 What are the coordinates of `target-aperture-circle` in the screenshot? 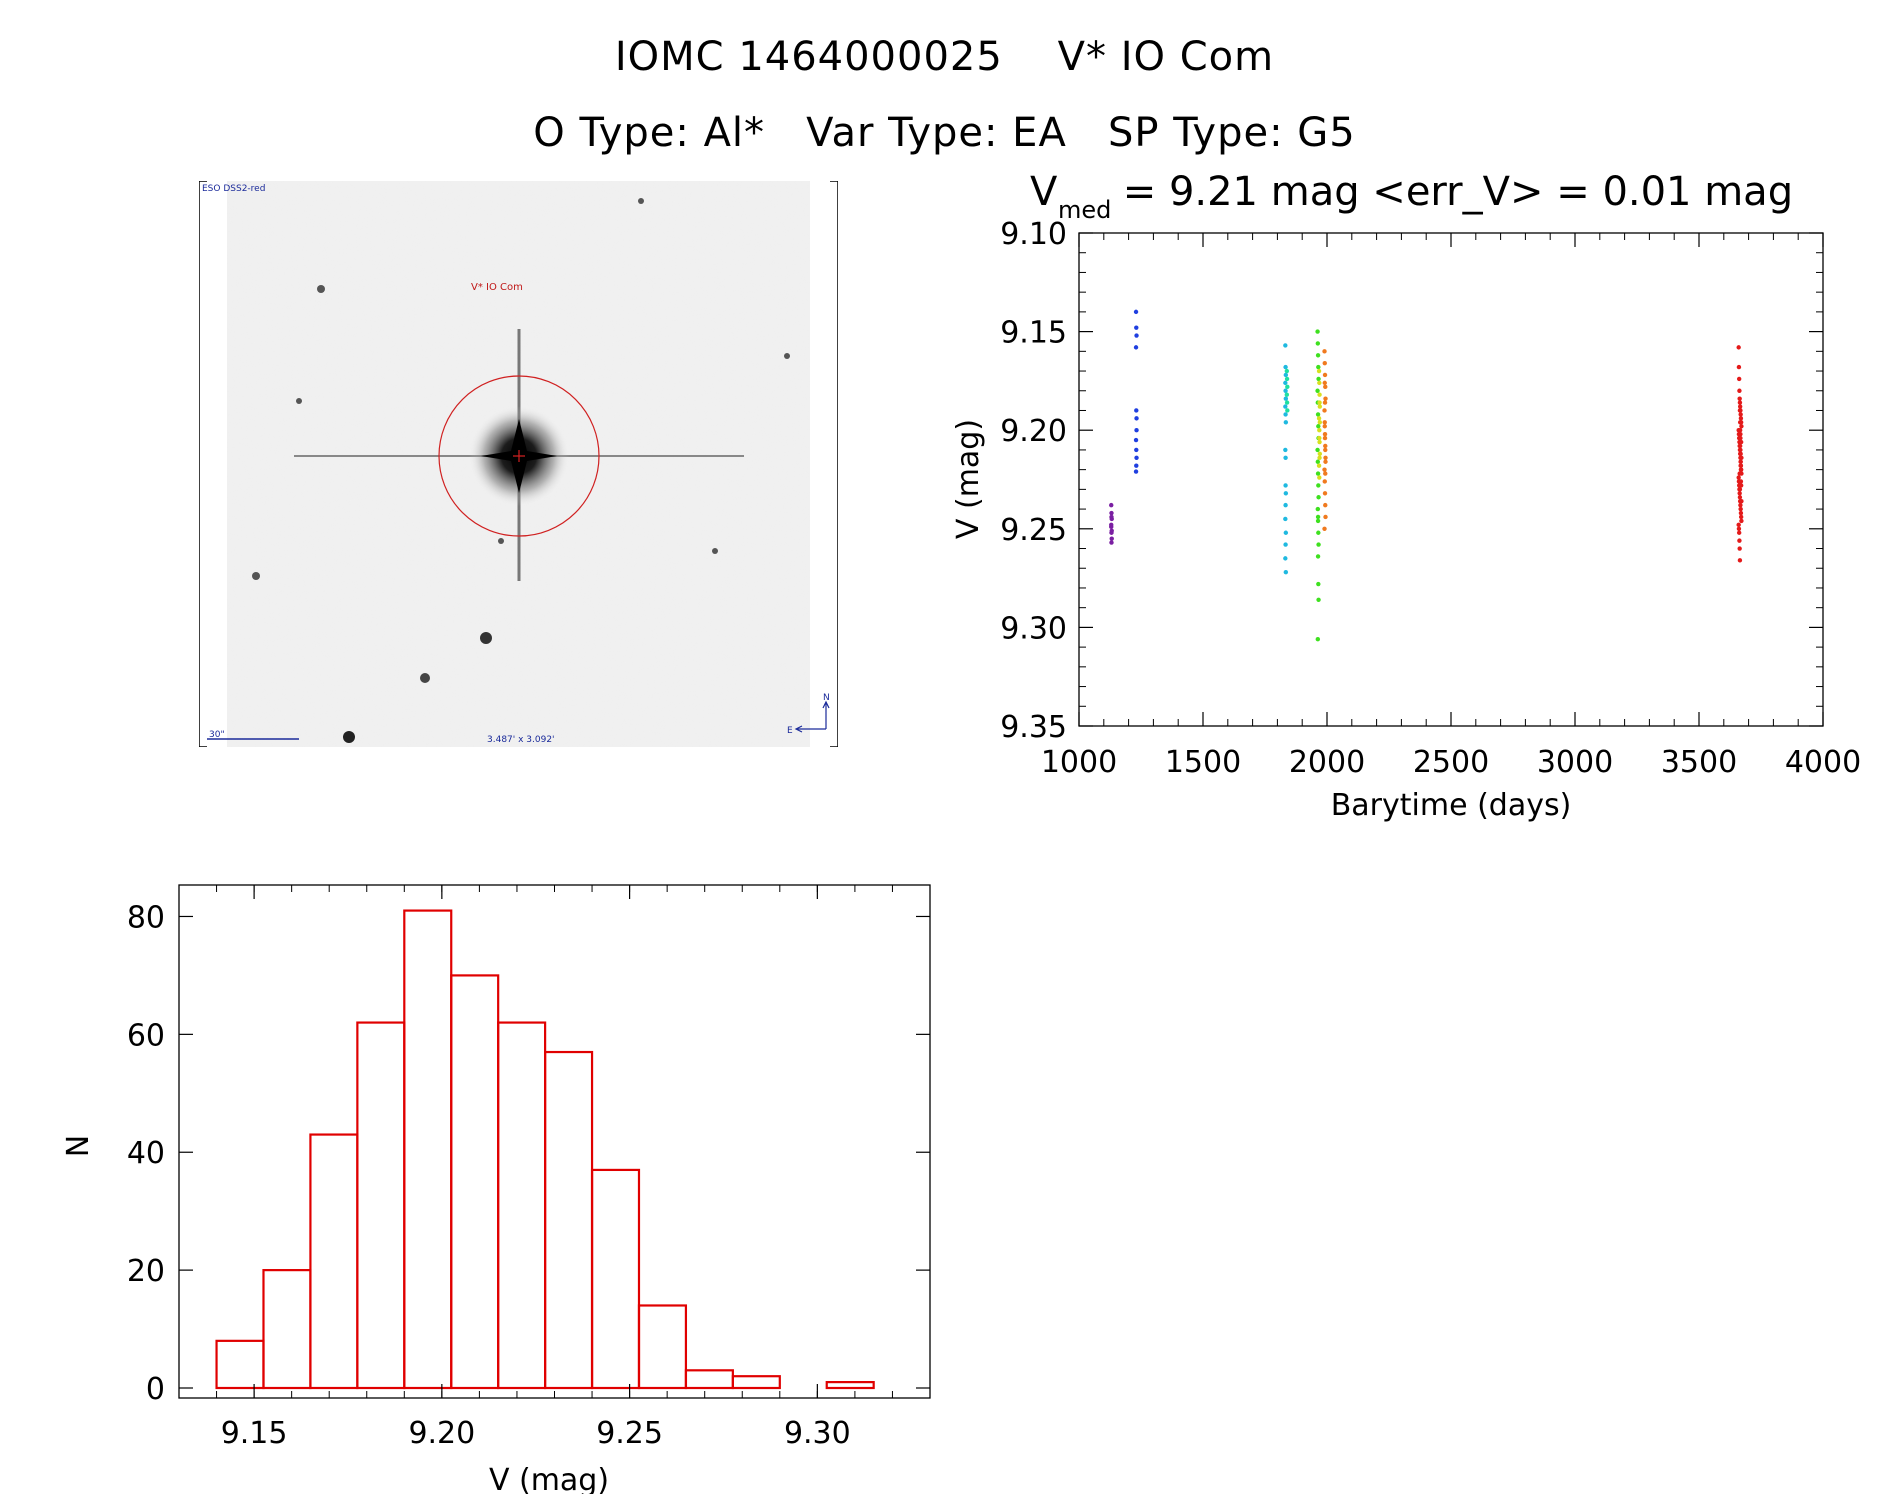 It's located at (519, 456).